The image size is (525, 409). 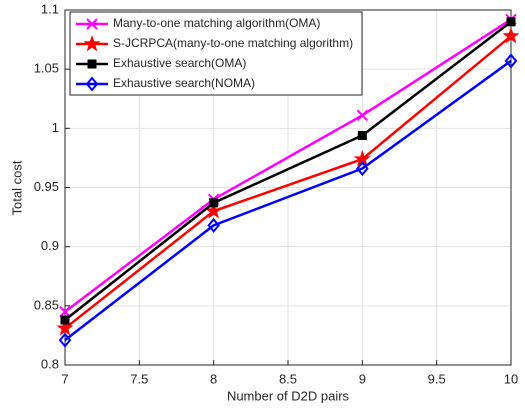 What do you see at coordinates (213, 378) in the screenshot?
I see `x-tick-label: 8` at bounding box center [213, 378].